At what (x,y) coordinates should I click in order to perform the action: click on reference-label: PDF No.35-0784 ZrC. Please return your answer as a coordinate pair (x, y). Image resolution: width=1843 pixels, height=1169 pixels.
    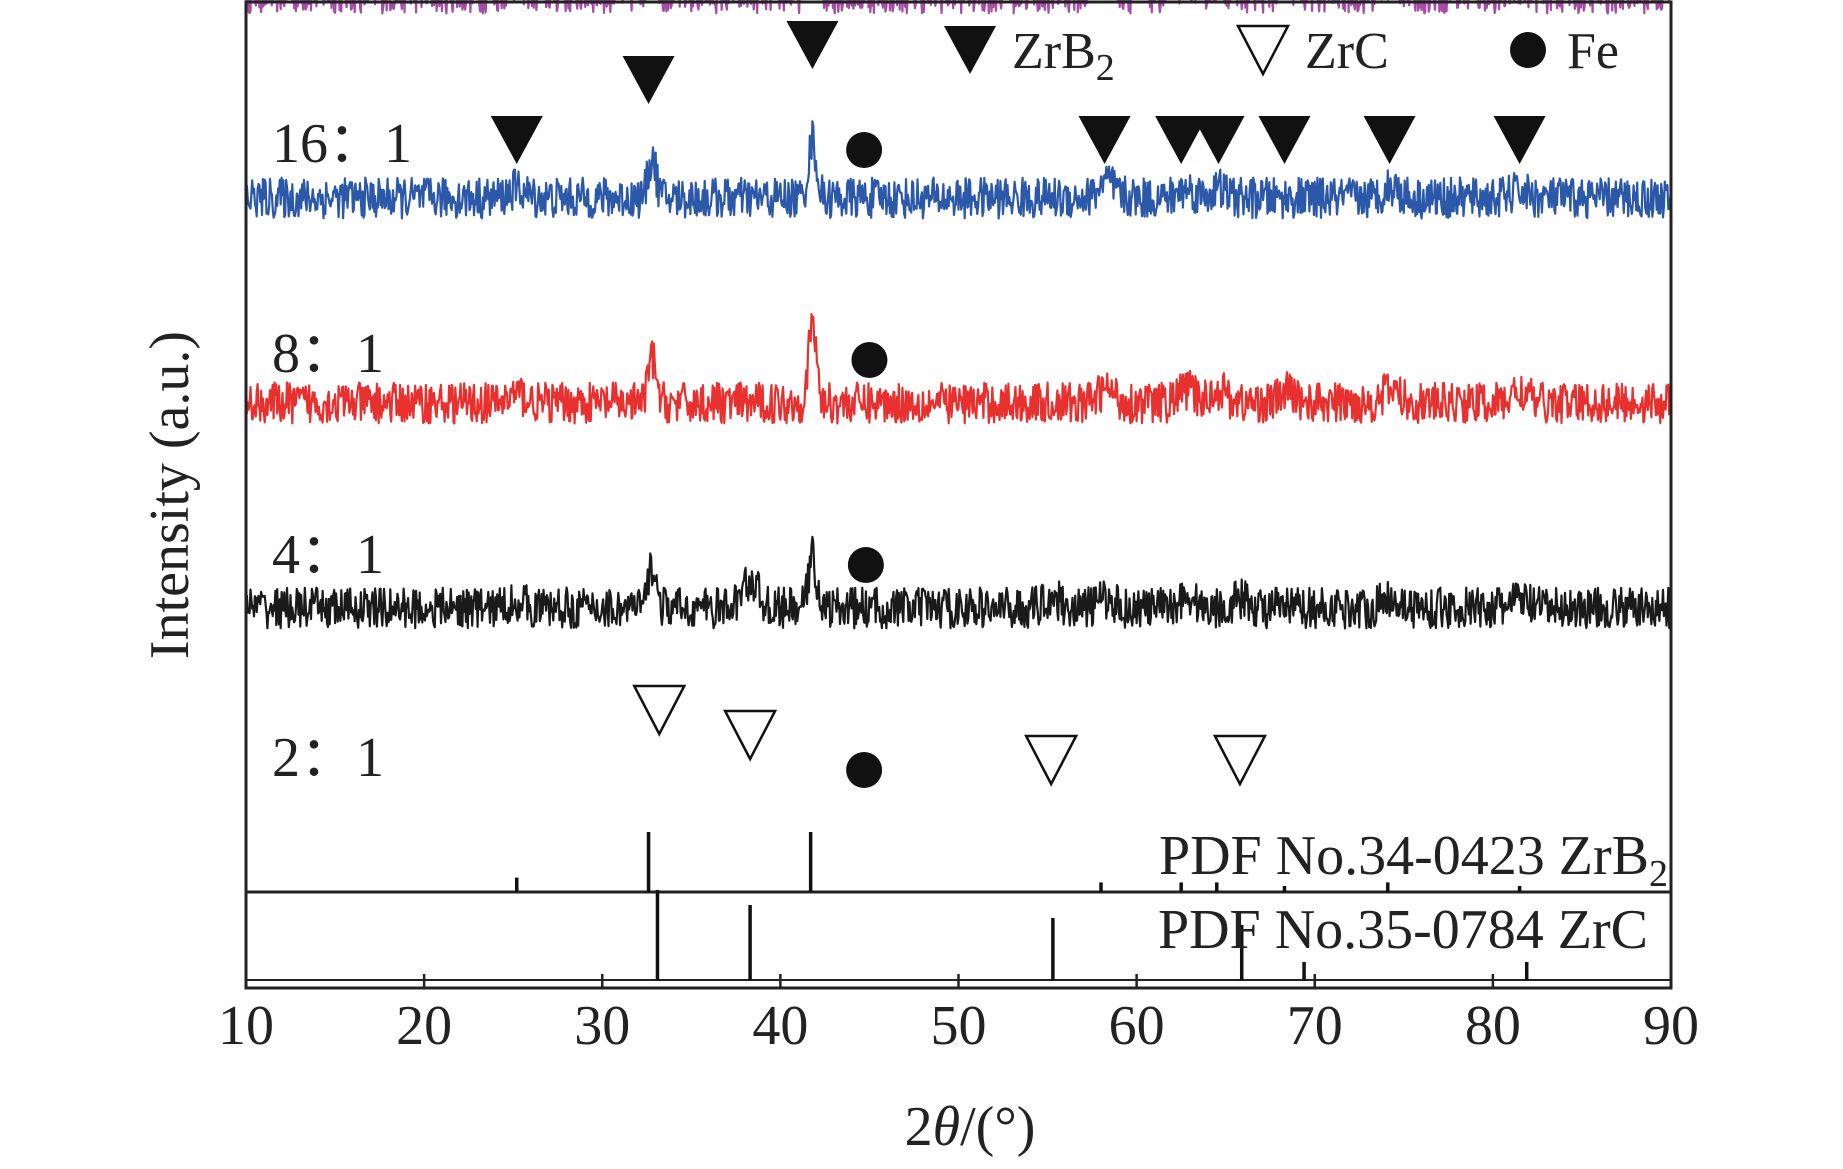
    Looking at the image, I should click on (1403, 930).